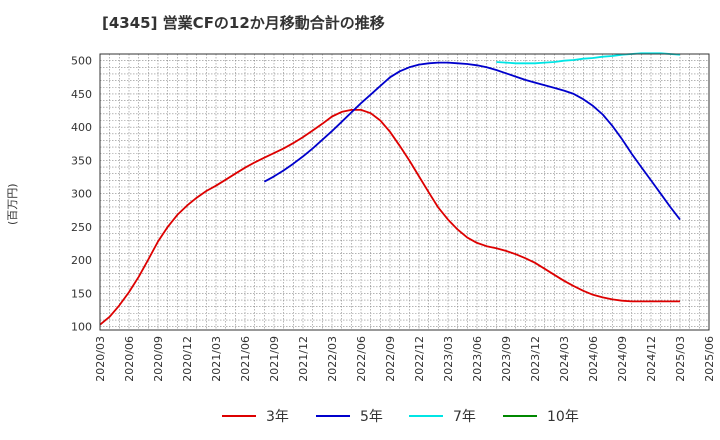 This screenshot has width=720, height=440. What do you see at coordinates (274, 359) in the screenshot?
I see `x-tick-label: 2021/09` at bounding box center [274, 359].